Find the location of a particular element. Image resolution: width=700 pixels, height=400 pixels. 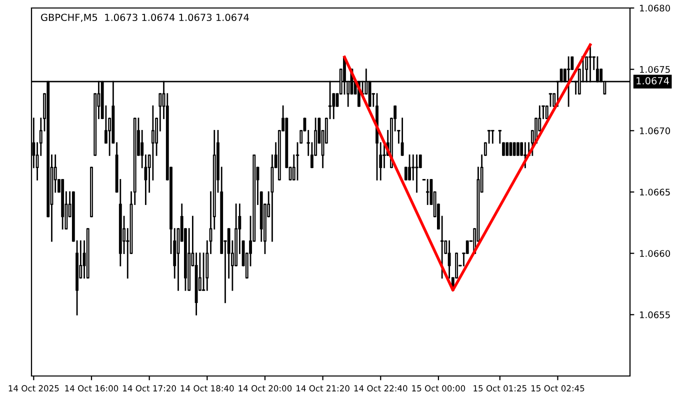

x-tick-label: 14 Oct 2025 is located at coordinates (33, 388).